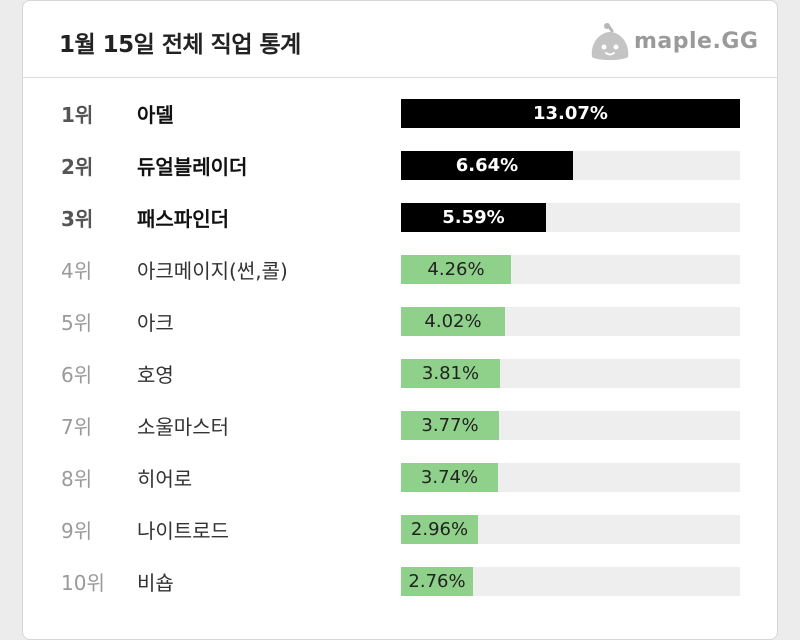 This screenshot has height=640, width=800. What do you see at coordinates (570, 373) in the screenshot?
I see `bar-track: 3.81%` at bounding box center [570, 373].